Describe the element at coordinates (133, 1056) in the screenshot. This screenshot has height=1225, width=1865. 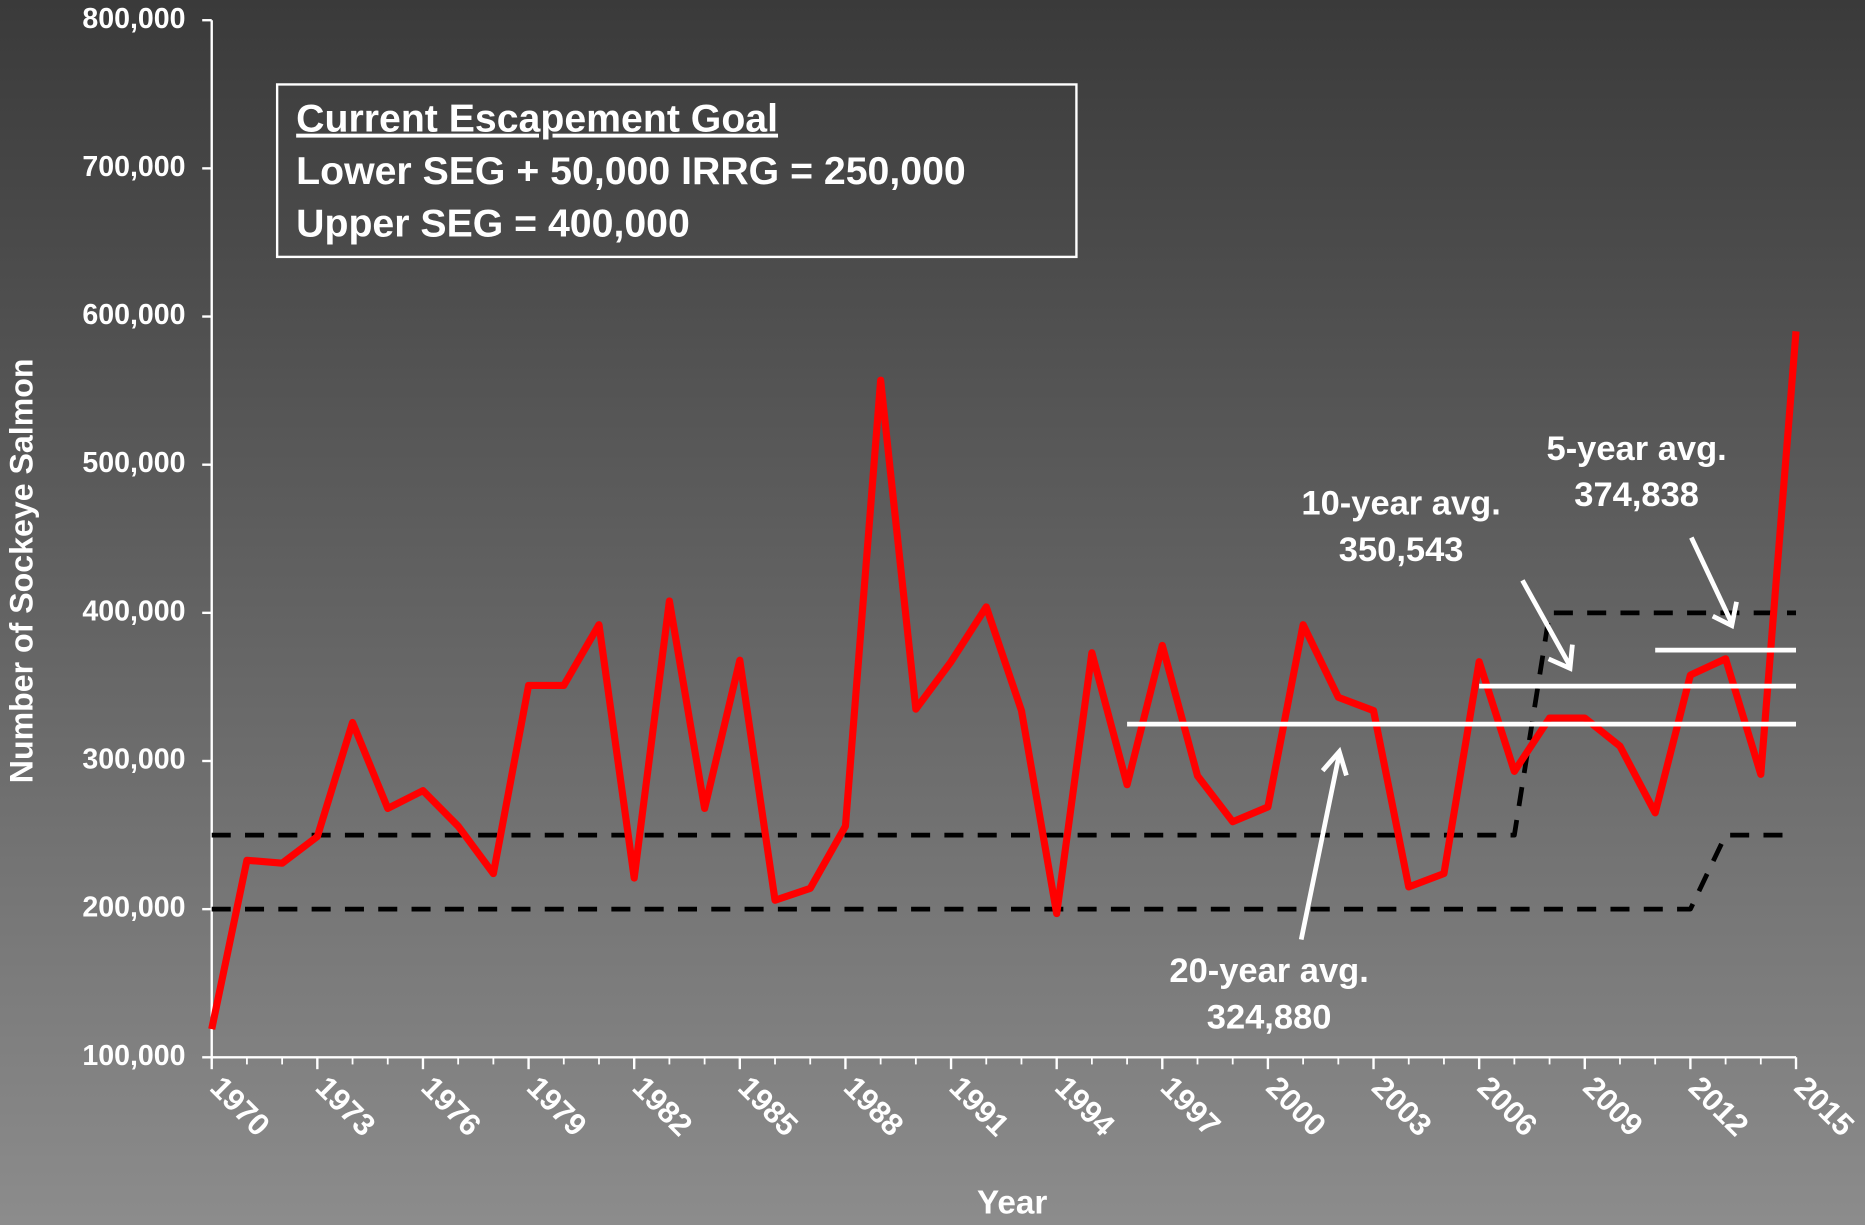
I see `y-tick-label: 100,000` at that location.